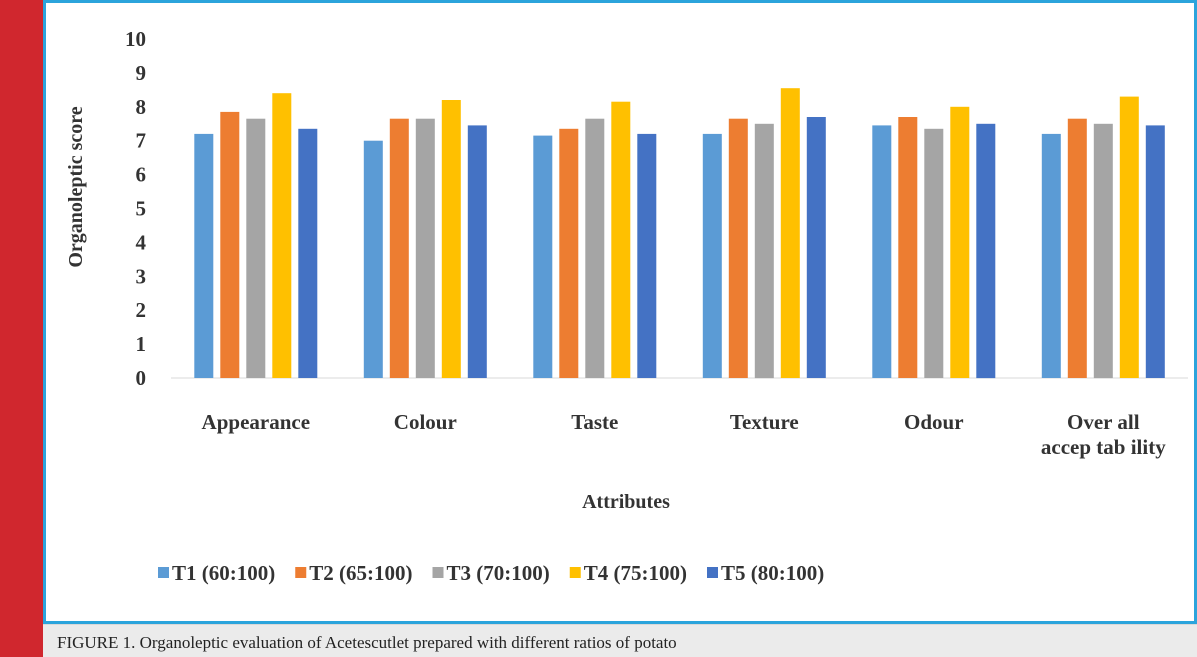 This screenshot has height=657, width=1197. What do you see at coordinates (1103, 447) in the screenshot?
I see `x-category-label: accep tab ility` at bounding box center [1103, 447].